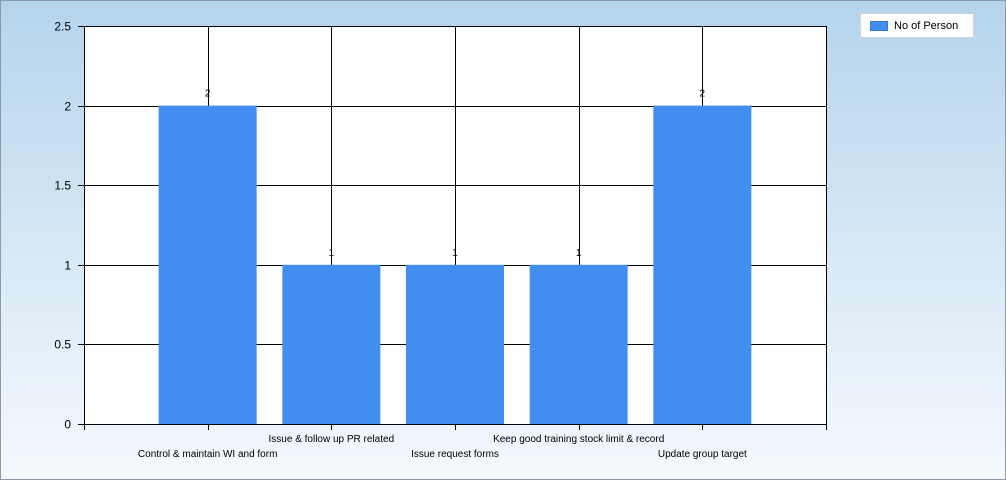  What do you see at coordinates (62, 345) in the screenshot?
I see `y-tick-label: 0.5` at bounding box center [62, 345].